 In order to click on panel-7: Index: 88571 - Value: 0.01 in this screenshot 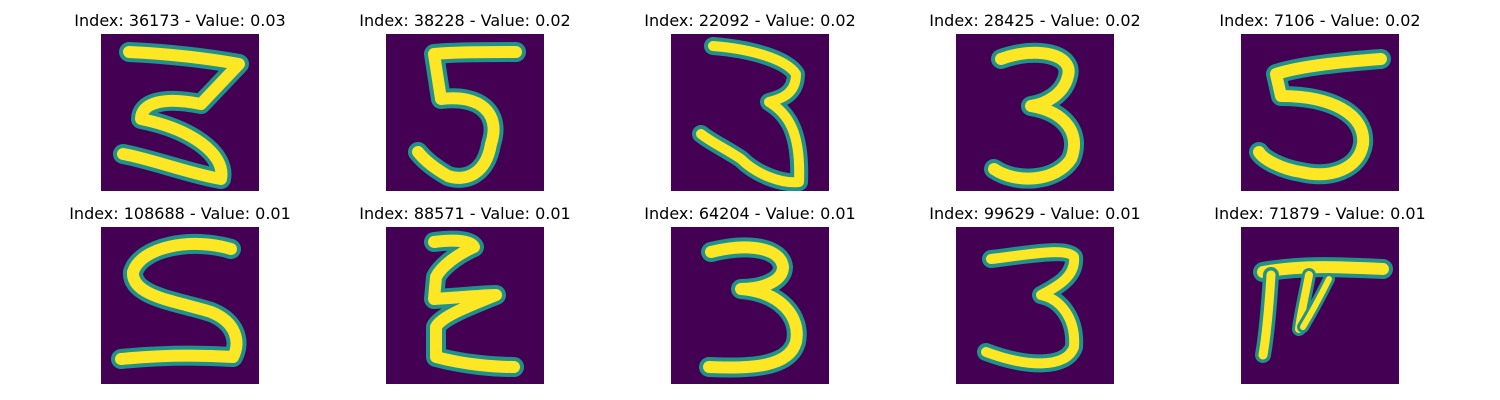, I will do `click(465, 300)`.